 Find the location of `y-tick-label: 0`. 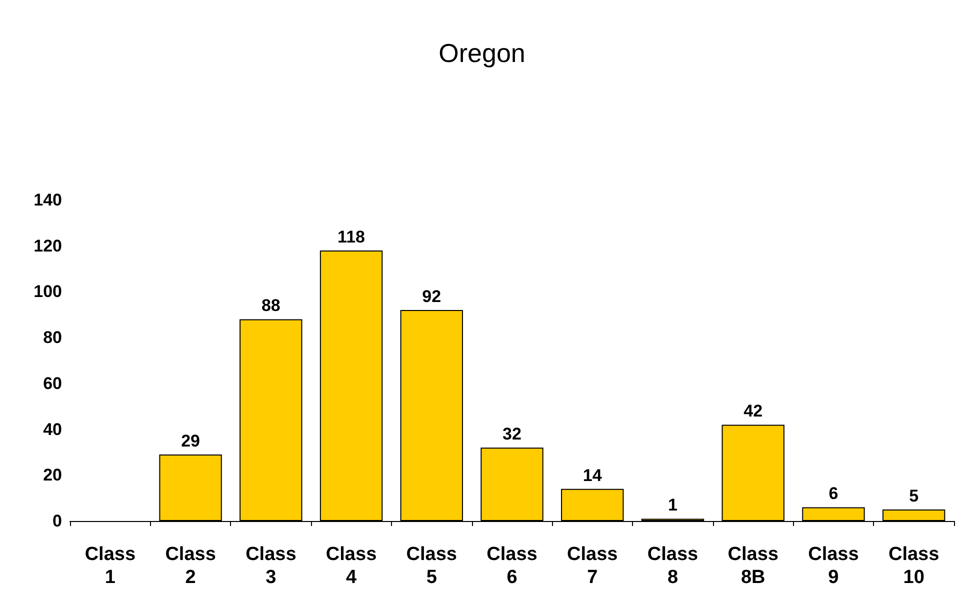

y-tick-label: 0 is located at coordinates (57, 521).